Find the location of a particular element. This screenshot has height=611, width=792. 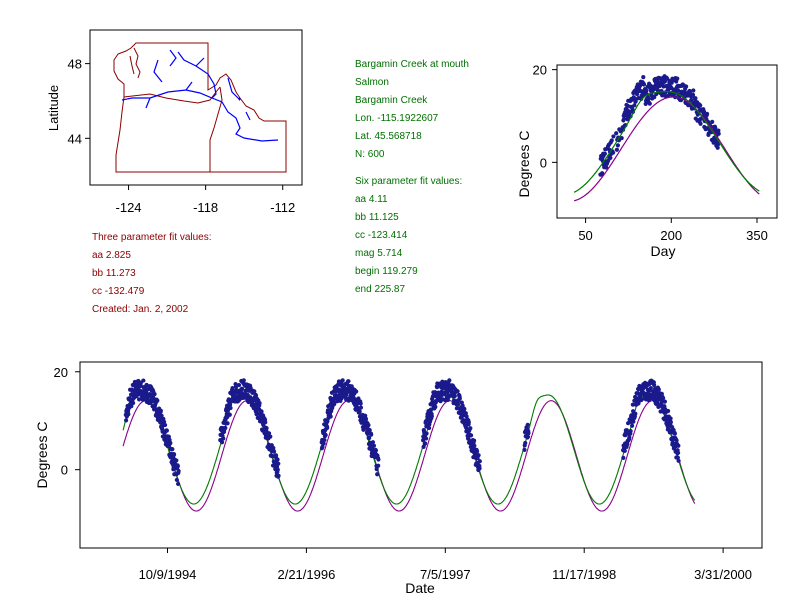

map-x-tick-label: -124 is located at coordinates (129, 207).